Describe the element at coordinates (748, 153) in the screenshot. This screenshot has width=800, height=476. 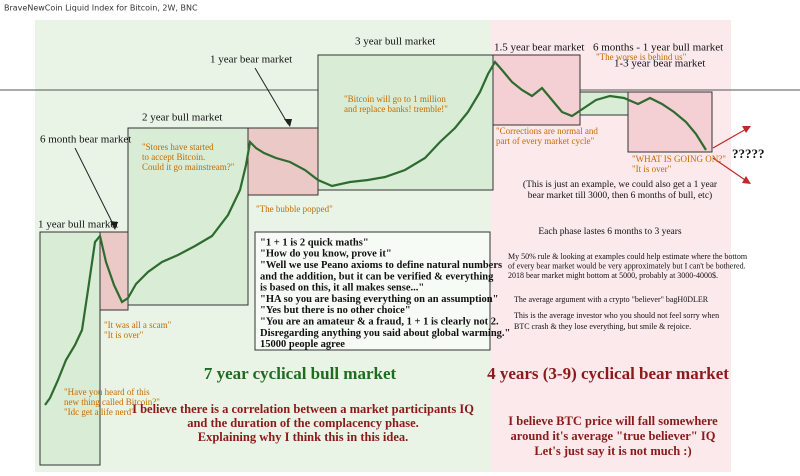
I see `outlook: ?????` at that location.